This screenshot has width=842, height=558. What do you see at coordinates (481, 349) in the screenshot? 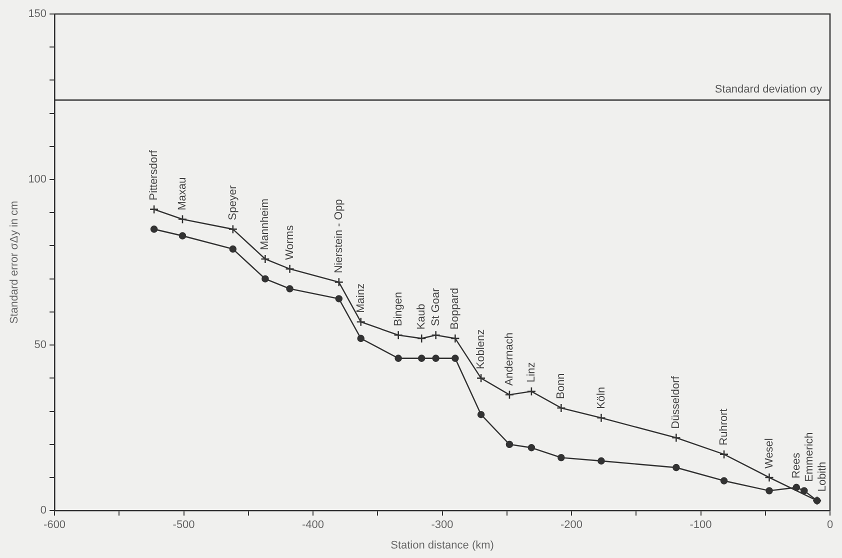
I see `annotation: Koblenz` at bounding box center [481, 349].